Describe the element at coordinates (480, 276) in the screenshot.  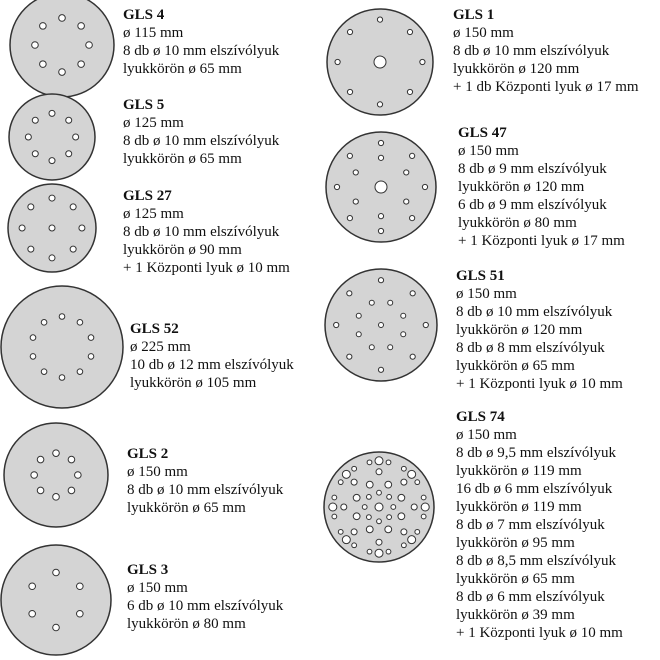
I see `disc-title: GLS 51` at that location.